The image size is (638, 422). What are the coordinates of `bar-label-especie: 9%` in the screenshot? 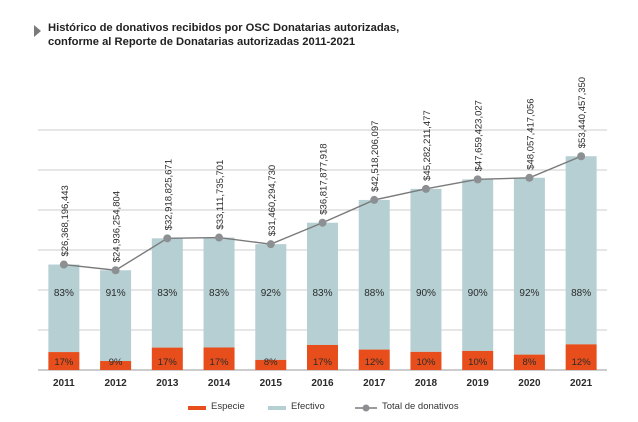 It's located at (116, 362).